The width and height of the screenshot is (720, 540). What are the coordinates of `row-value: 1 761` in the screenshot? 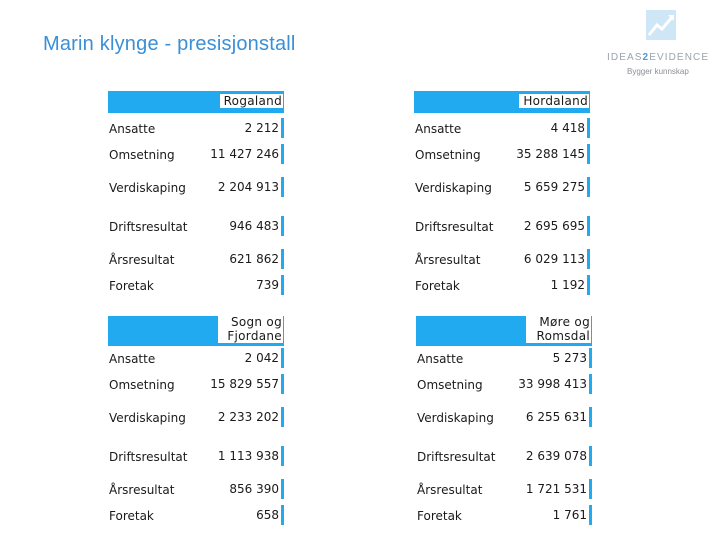 It's located at (569, 515).